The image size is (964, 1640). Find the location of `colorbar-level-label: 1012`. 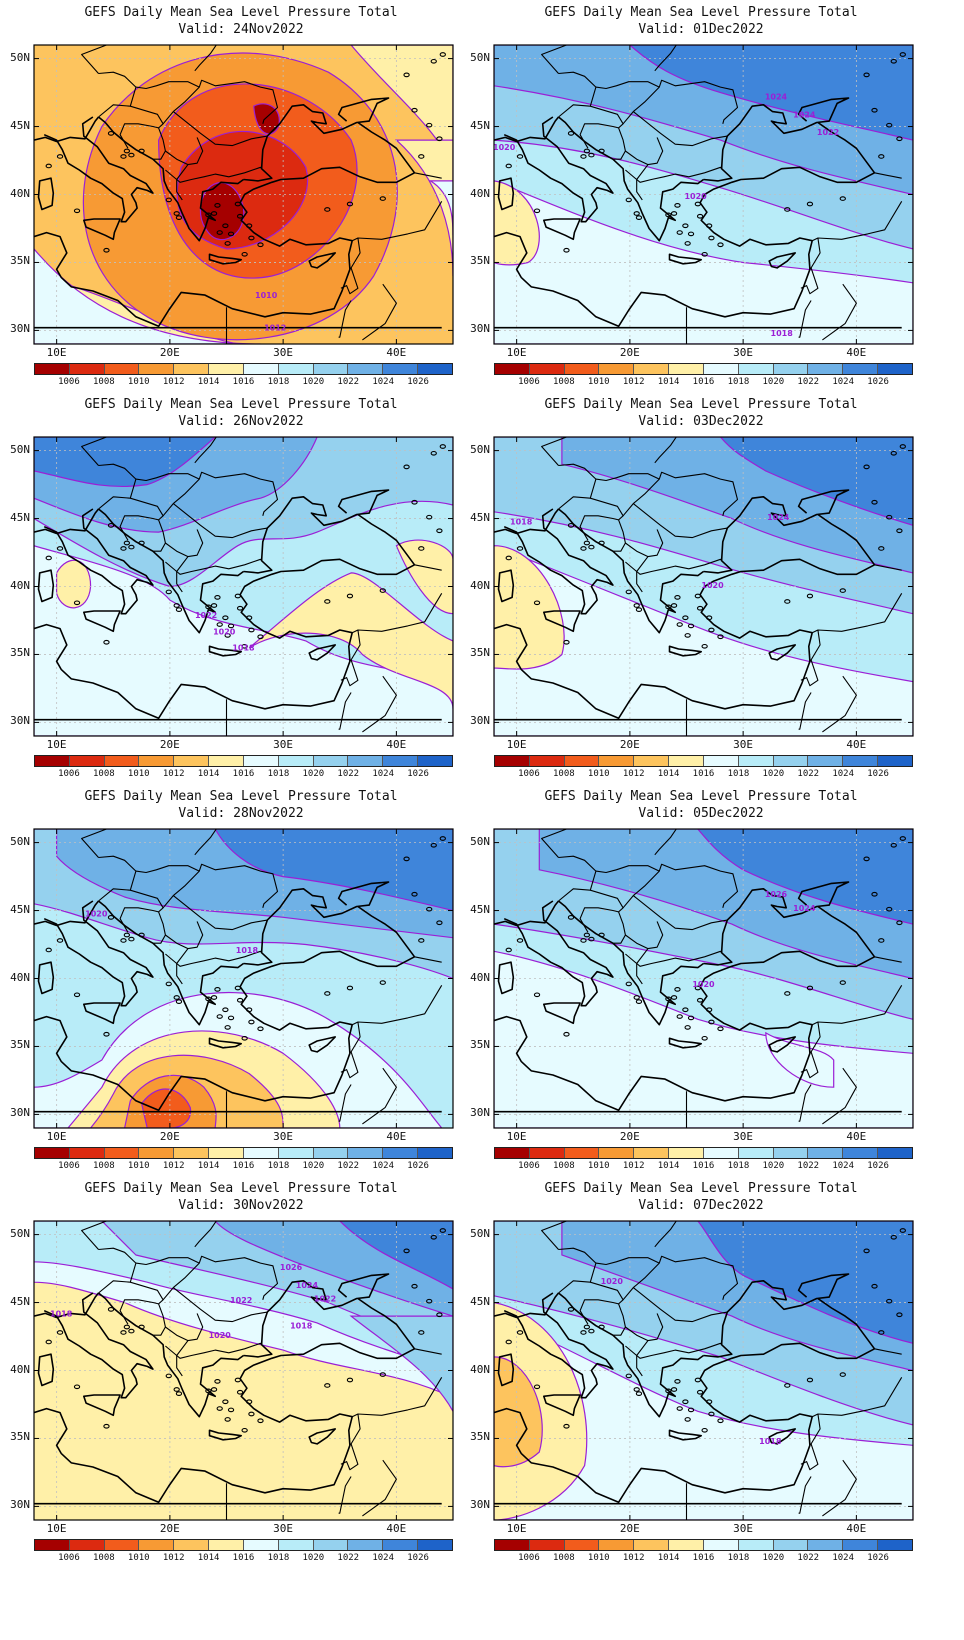

colorbar-level-label: 1012 is located at coordinates (633, 382).